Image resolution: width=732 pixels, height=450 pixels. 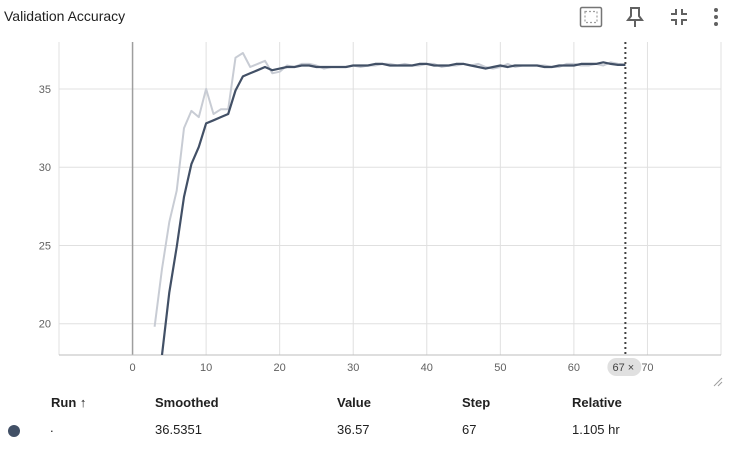 What do you see at coordinates (45, 90) in the screenshot?
I see `y-tick-label: 35` at bounding box center [45, 90].